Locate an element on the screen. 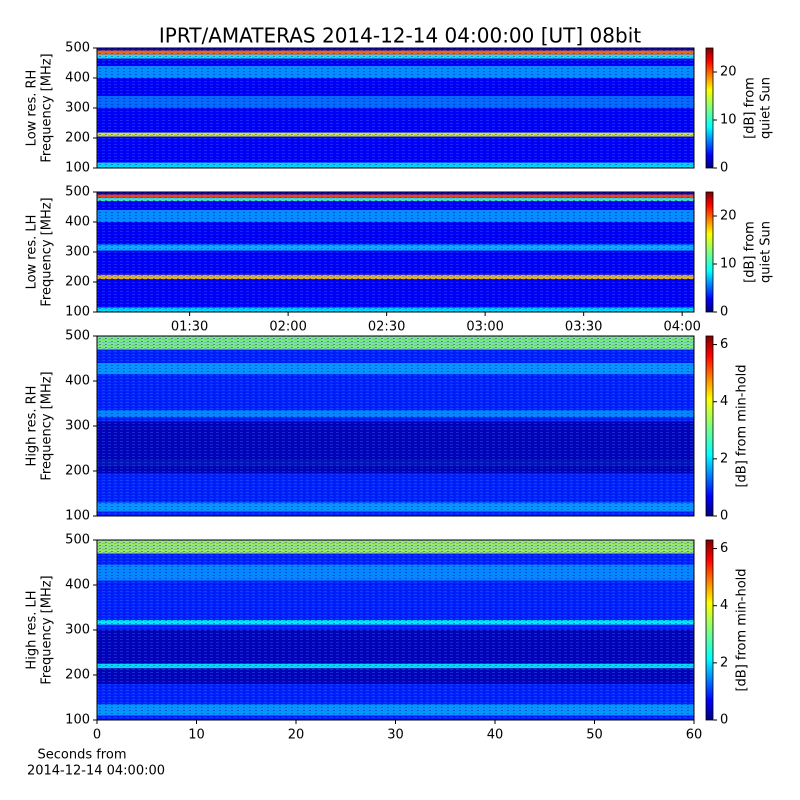 The image size is (800, 800). x-tick-label: 30 is located at coordinates (395, 735).